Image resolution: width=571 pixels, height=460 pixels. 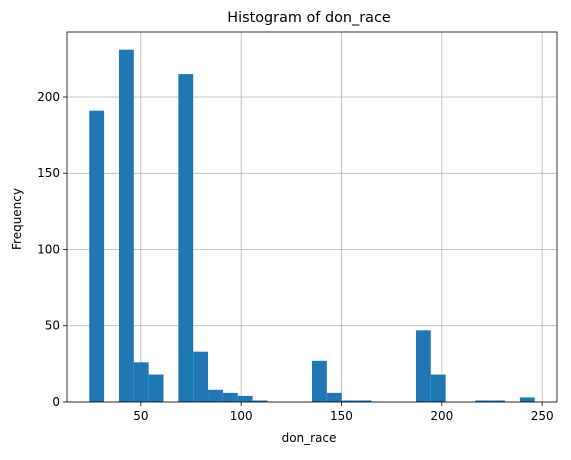 What do you see at coordinates (56, 402) in the screenshot?
I see `y-tick-label: 0` at bounding box center [56, 402].